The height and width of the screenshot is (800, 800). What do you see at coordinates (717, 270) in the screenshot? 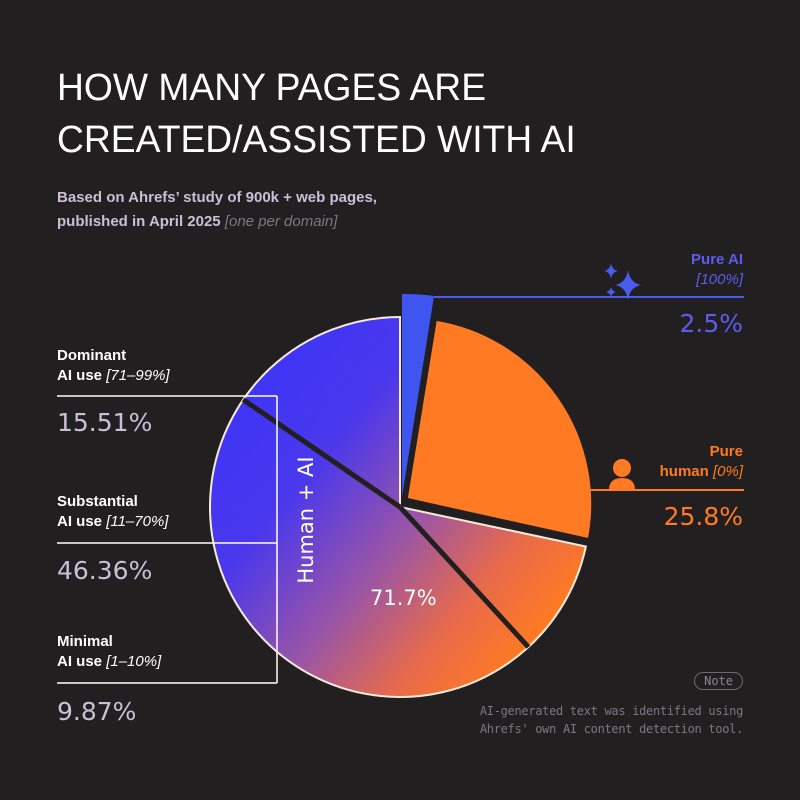
I see `pure-ai-label: Pure AI [100%]` at bounding box center [717, 270].